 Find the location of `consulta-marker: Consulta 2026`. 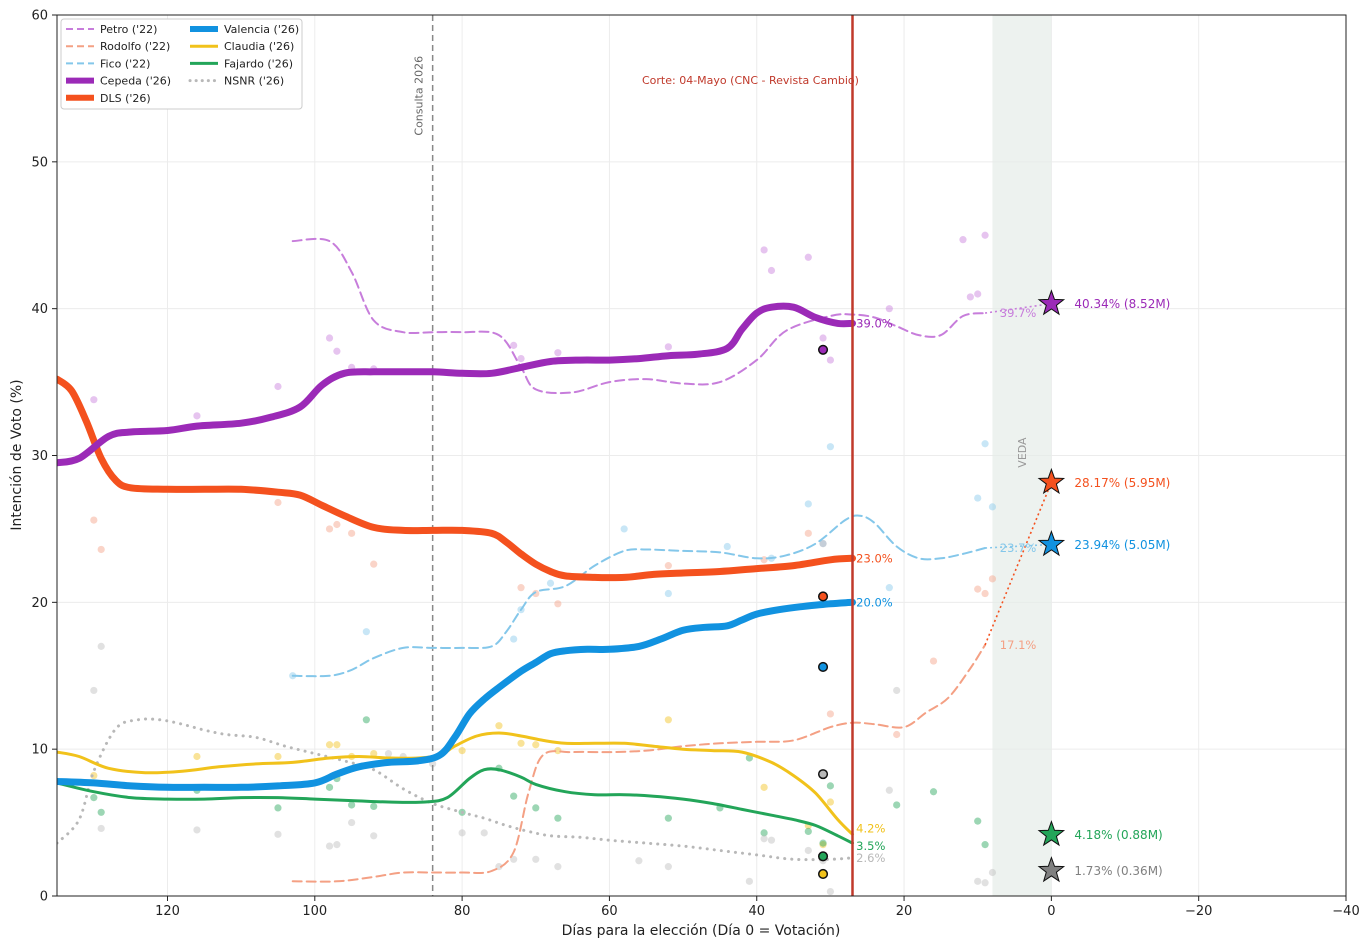

consulta-marker: Consulta 2026 is located at coordinates (423, 455).